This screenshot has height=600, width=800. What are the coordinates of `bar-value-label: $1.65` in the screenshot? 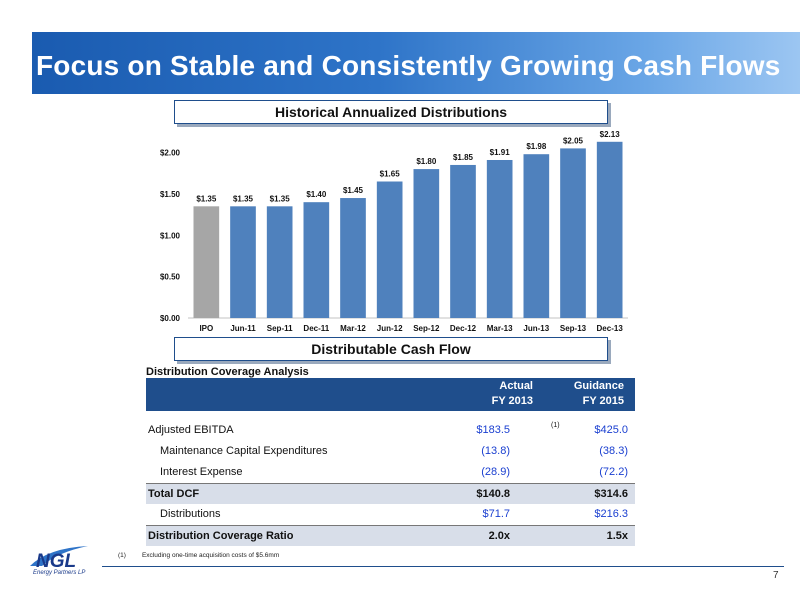 It's located at (390, 174).